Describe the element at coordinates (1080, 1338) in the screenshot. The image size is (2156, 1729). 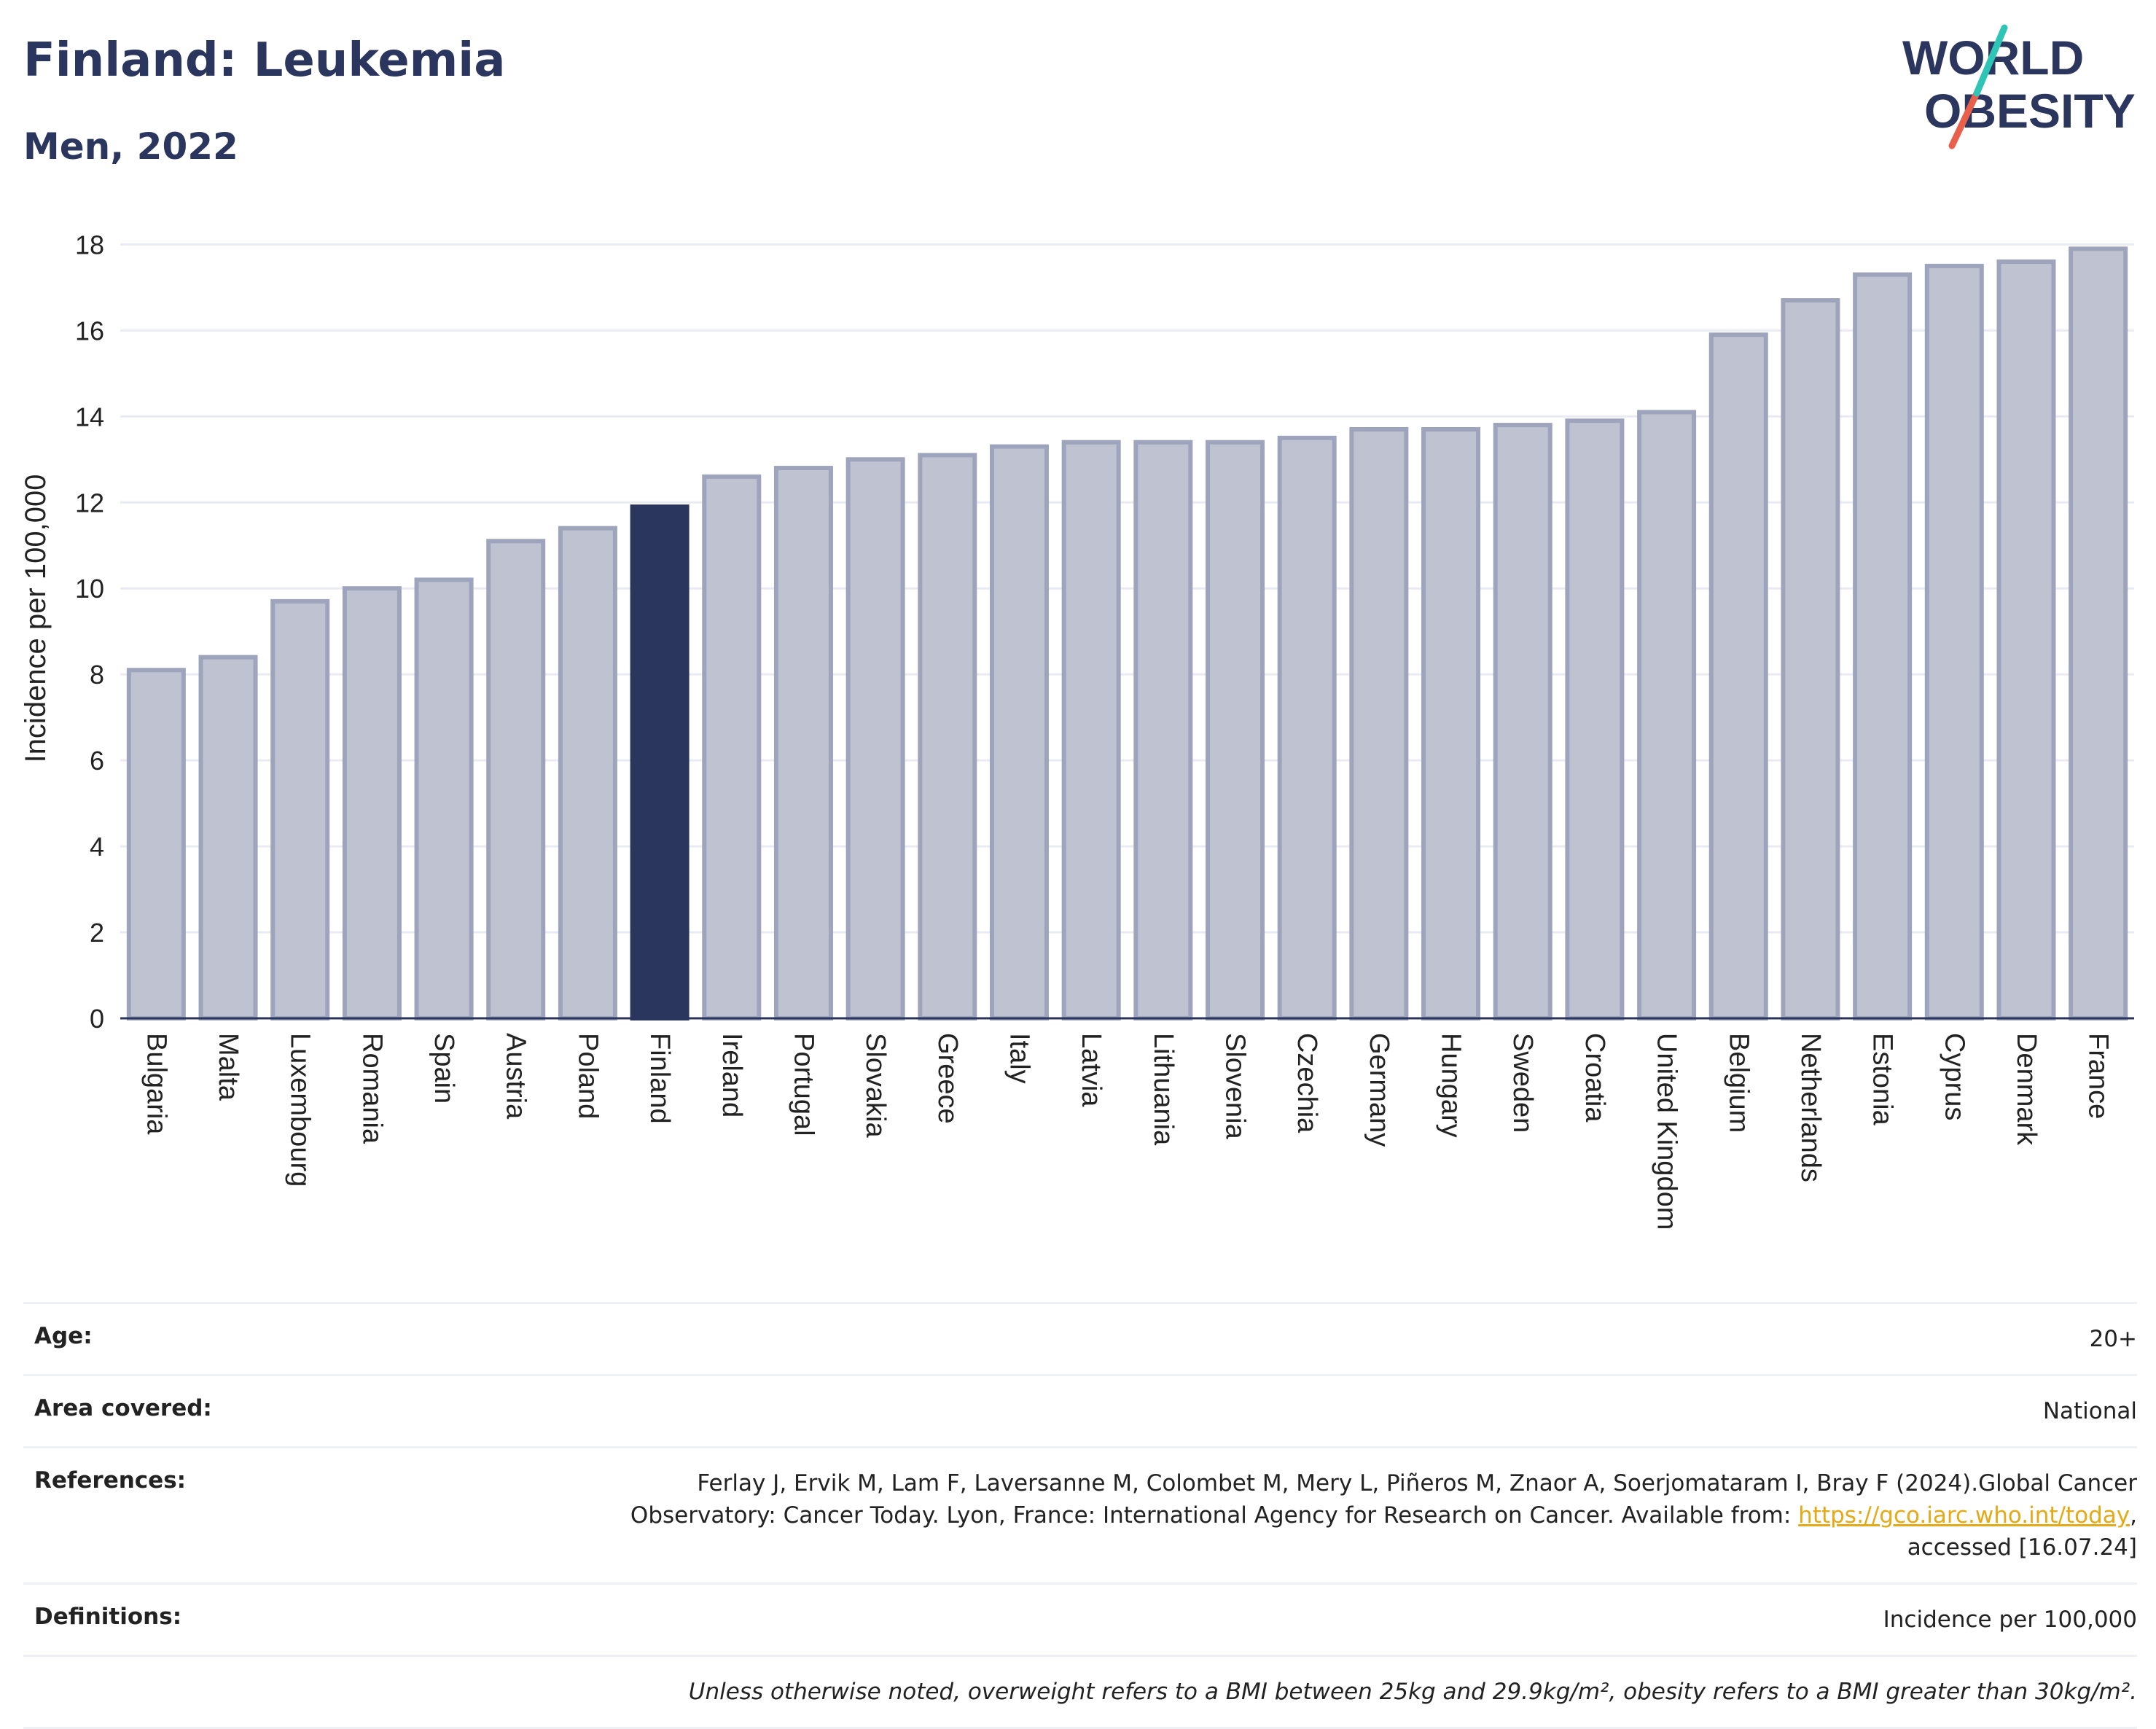
I see `info-row-age: Age: 20+` at that location.